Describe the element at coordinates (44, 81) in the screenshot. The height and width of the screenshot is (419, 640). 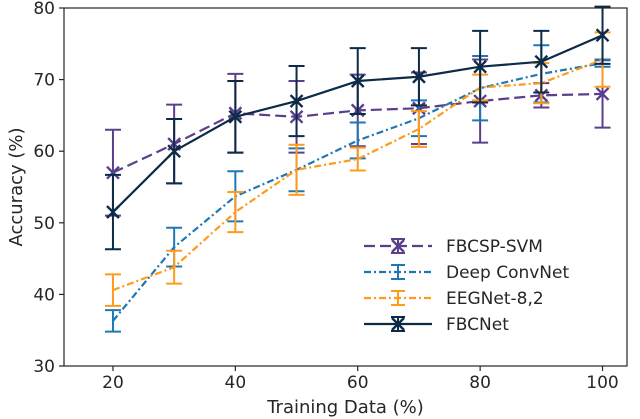
I see `y-tick-label: 70` at that location.